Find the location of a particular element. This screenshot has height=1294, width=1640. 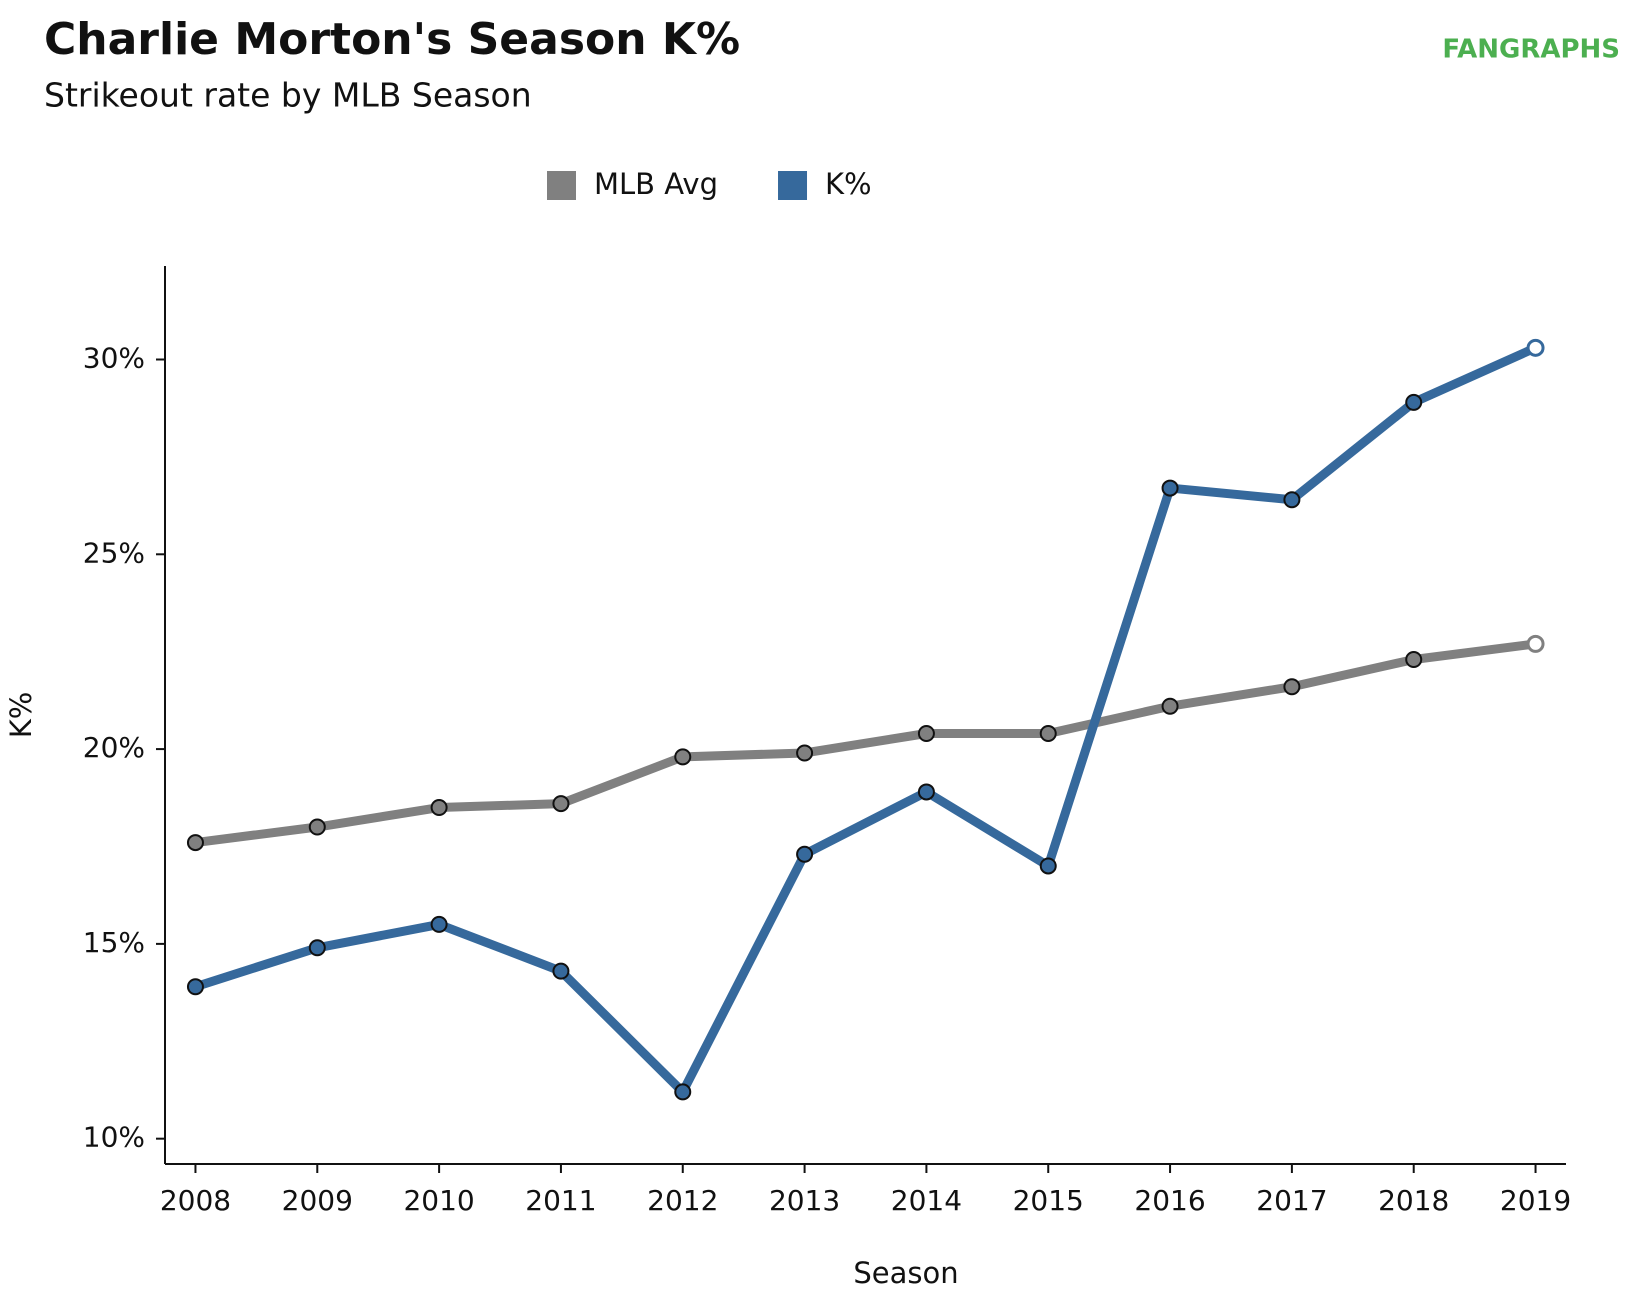

y-tick-label: 20% is located at coordinates (114, 747).